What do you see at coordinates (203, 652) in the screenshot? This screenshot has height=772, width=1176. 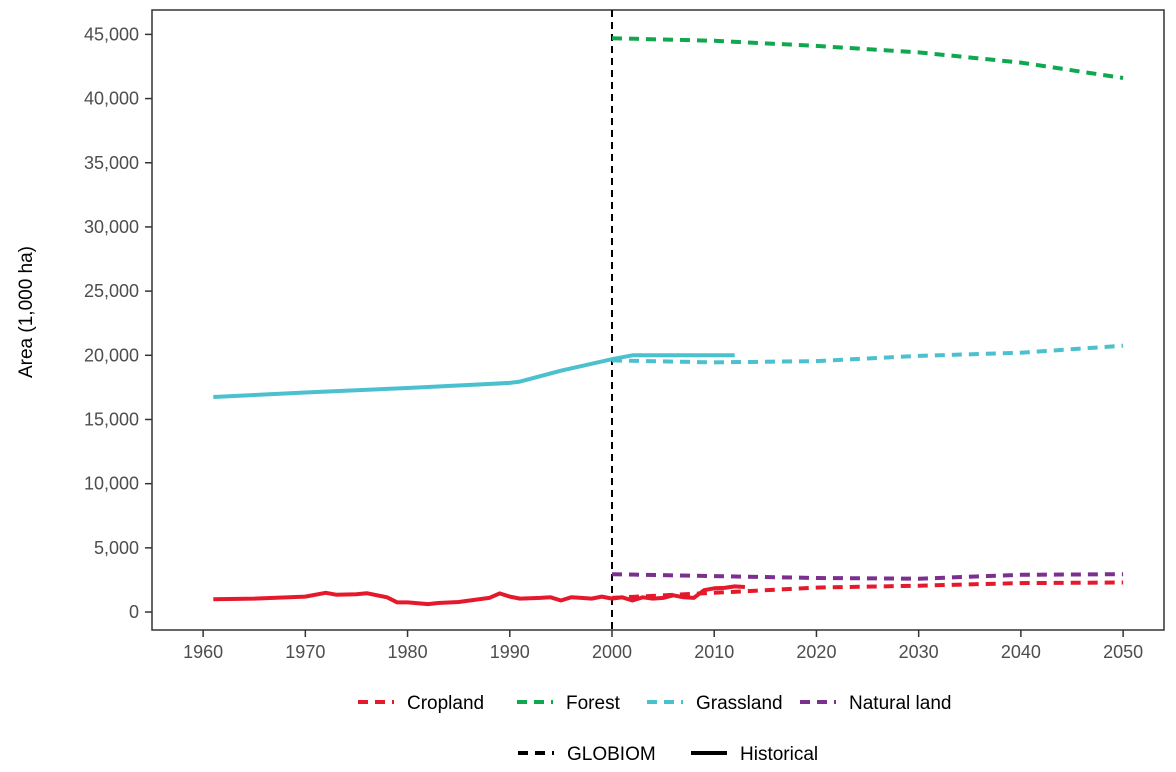 I see `x-tick-label-1960: 1960` at bounding box center [203, 652].